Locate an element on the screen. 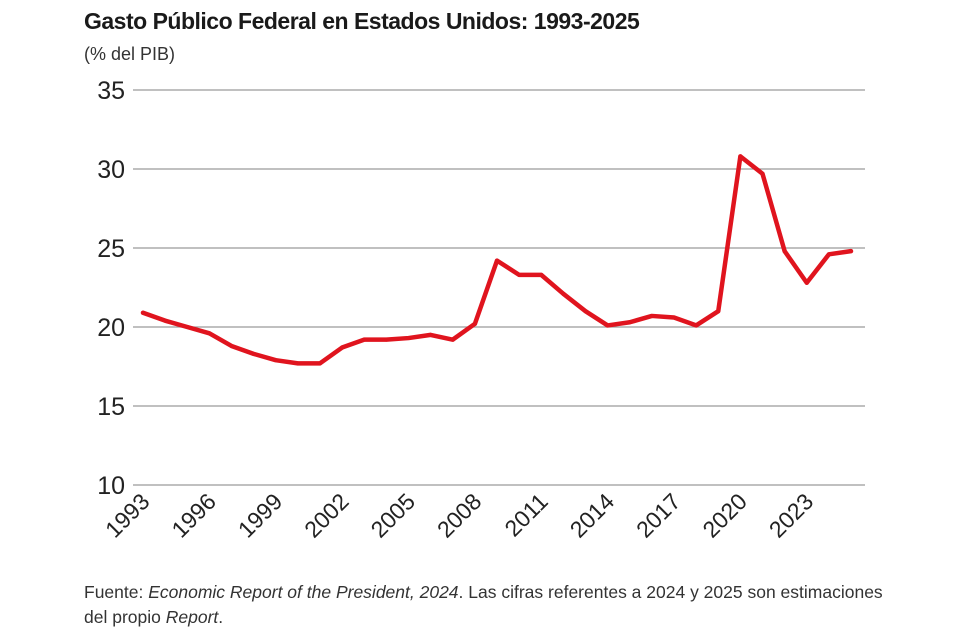 This screenshot has width=960, height=640. x-tick-label: 2011 is located at coordinates (525, 514).